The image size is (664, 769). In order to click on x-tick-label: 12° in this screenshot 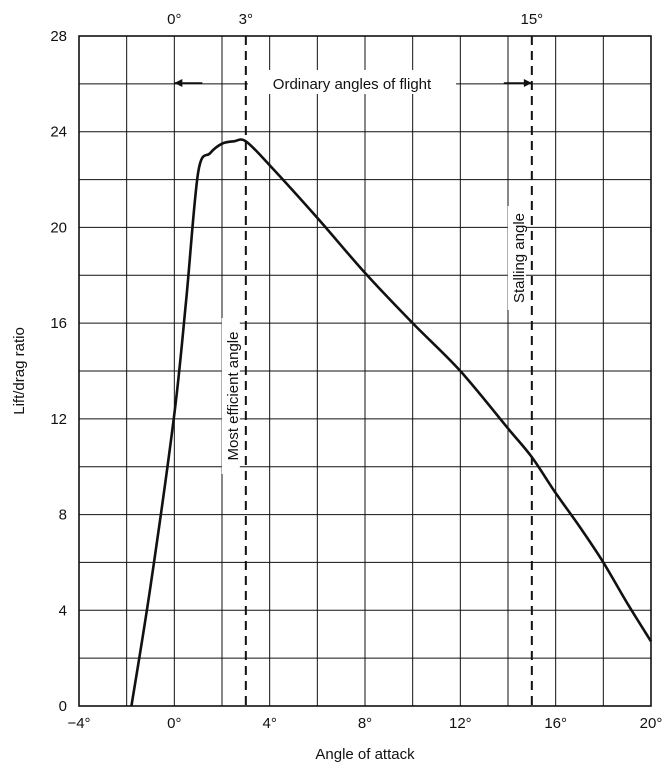, I will do `click(460, 723)`.